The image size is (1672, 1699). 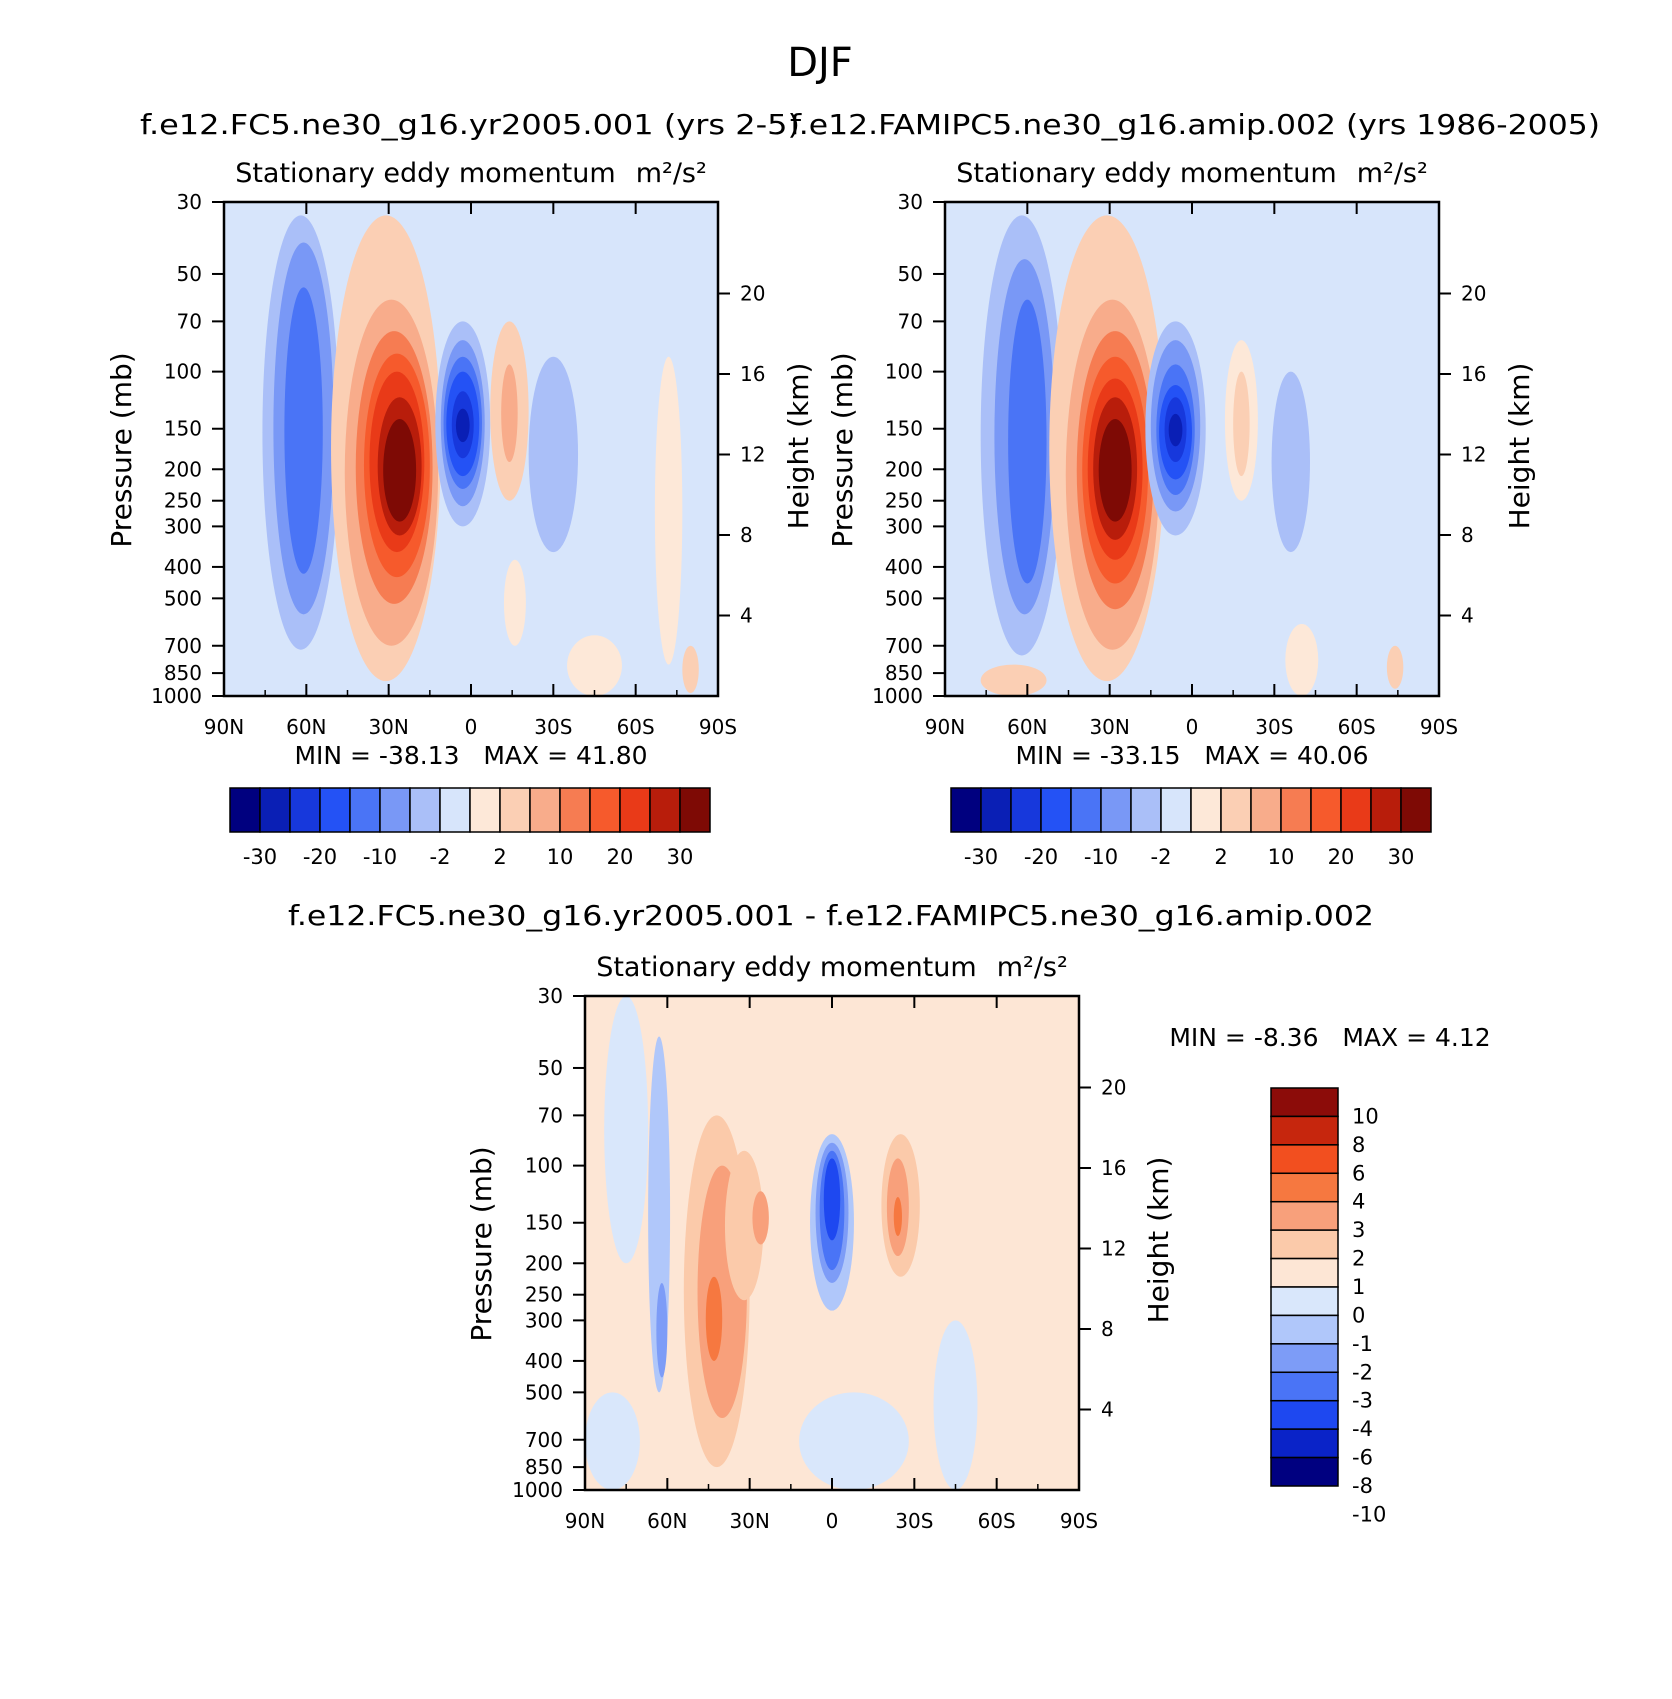 I want to click on panel-3-colorbar-label: -2, so click(x=1362, y=1372).